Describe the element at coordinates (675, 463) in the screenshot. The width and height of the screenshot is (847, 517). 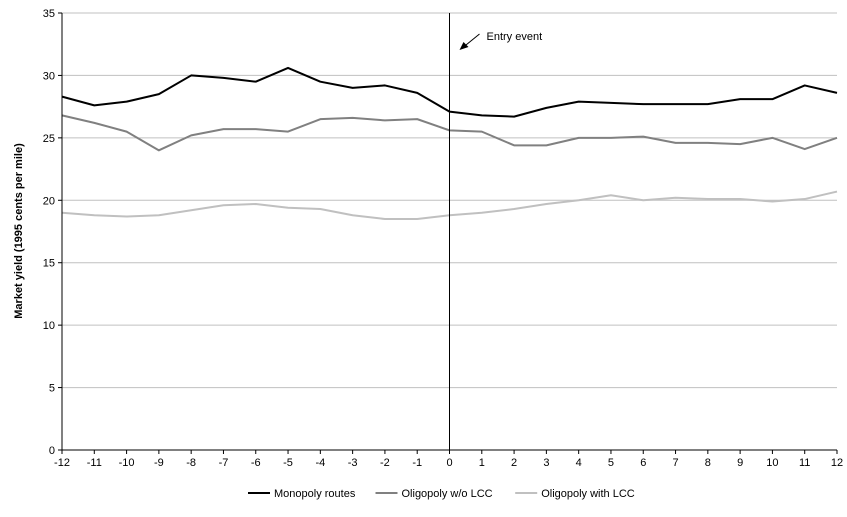
I see `x-tick-label: 7` at that location.